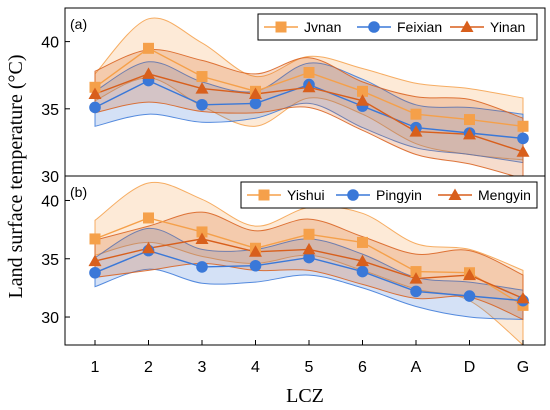 This screenshot has height=410, width=550. I want to click on legend-label-feixian: Feixian, so click(419, 27).